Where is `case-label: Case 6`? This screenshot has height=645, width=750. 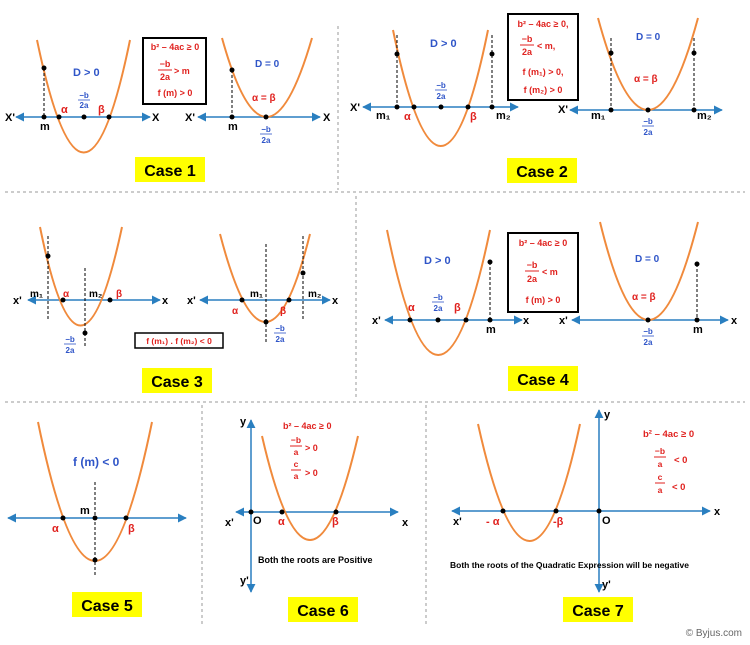
case-label: Case 6 is located at coordinates (323, 611).